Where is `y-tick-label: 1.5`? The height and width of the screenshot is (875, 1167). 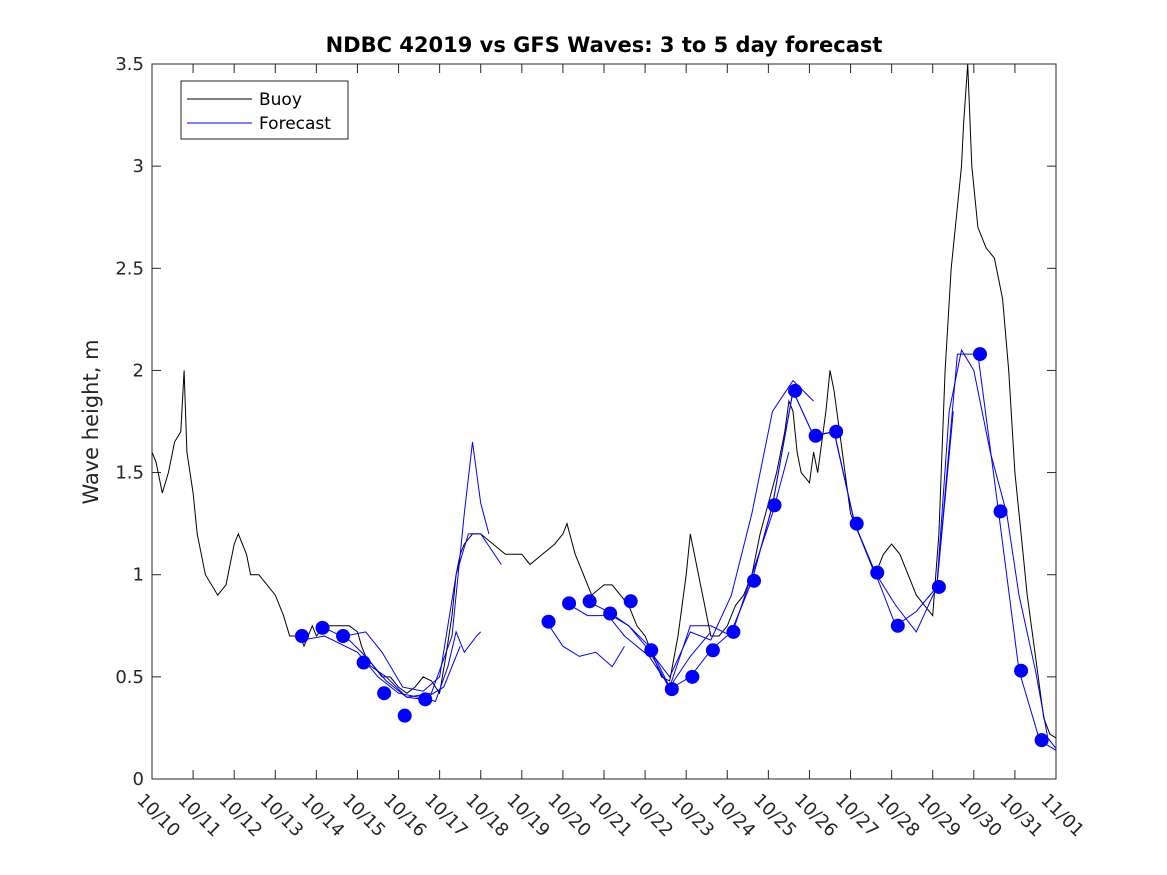 y-tick-label: 1.5 is located at coordinates (129, 473).